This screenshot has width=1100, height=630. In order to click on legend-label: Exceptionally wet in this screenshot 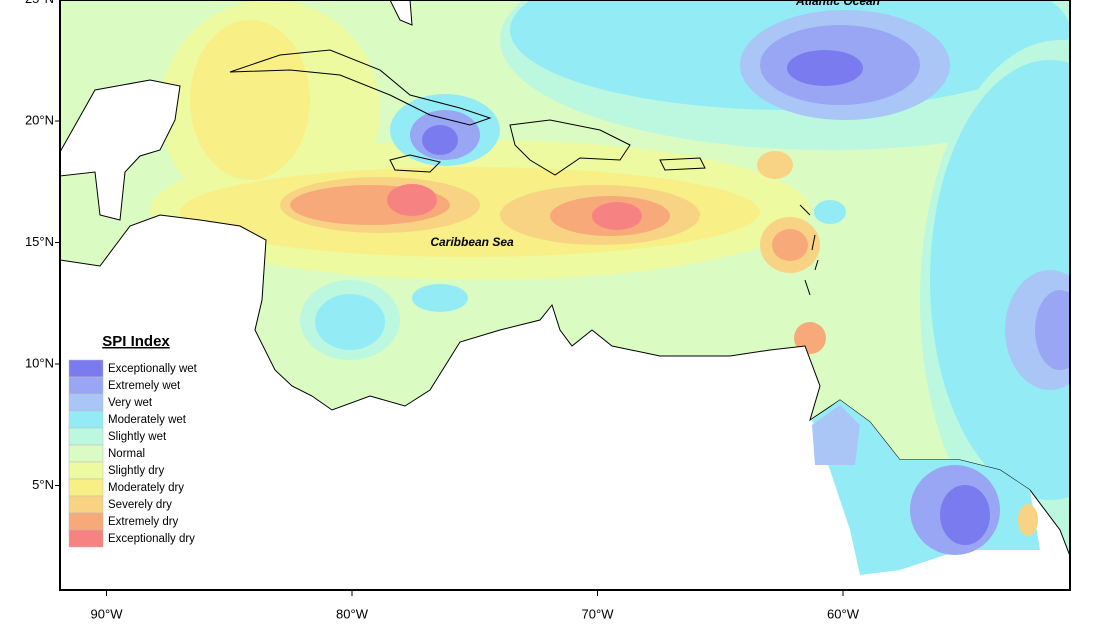, I will do `click(153, 369)`.